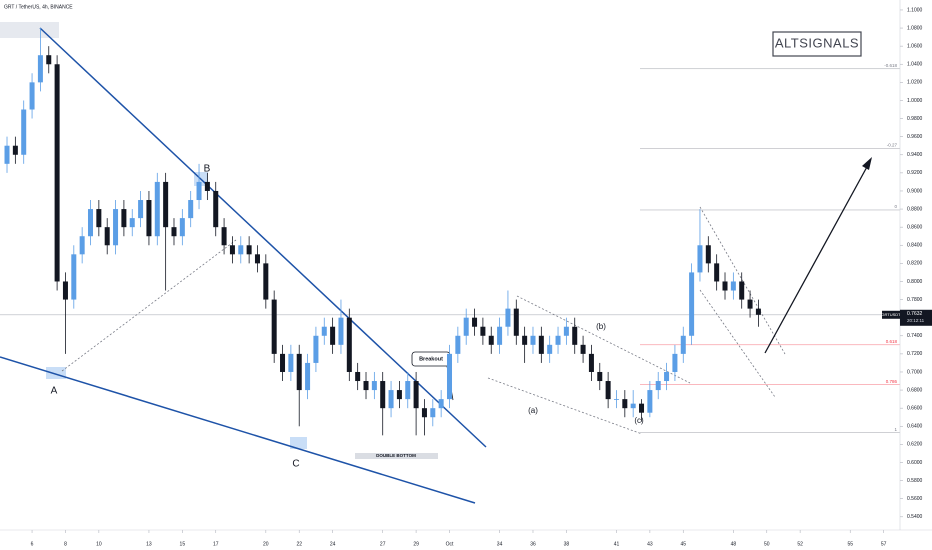 This screenshot has height=550, width=932. I want to click on annotation: C, so click(295, 464).